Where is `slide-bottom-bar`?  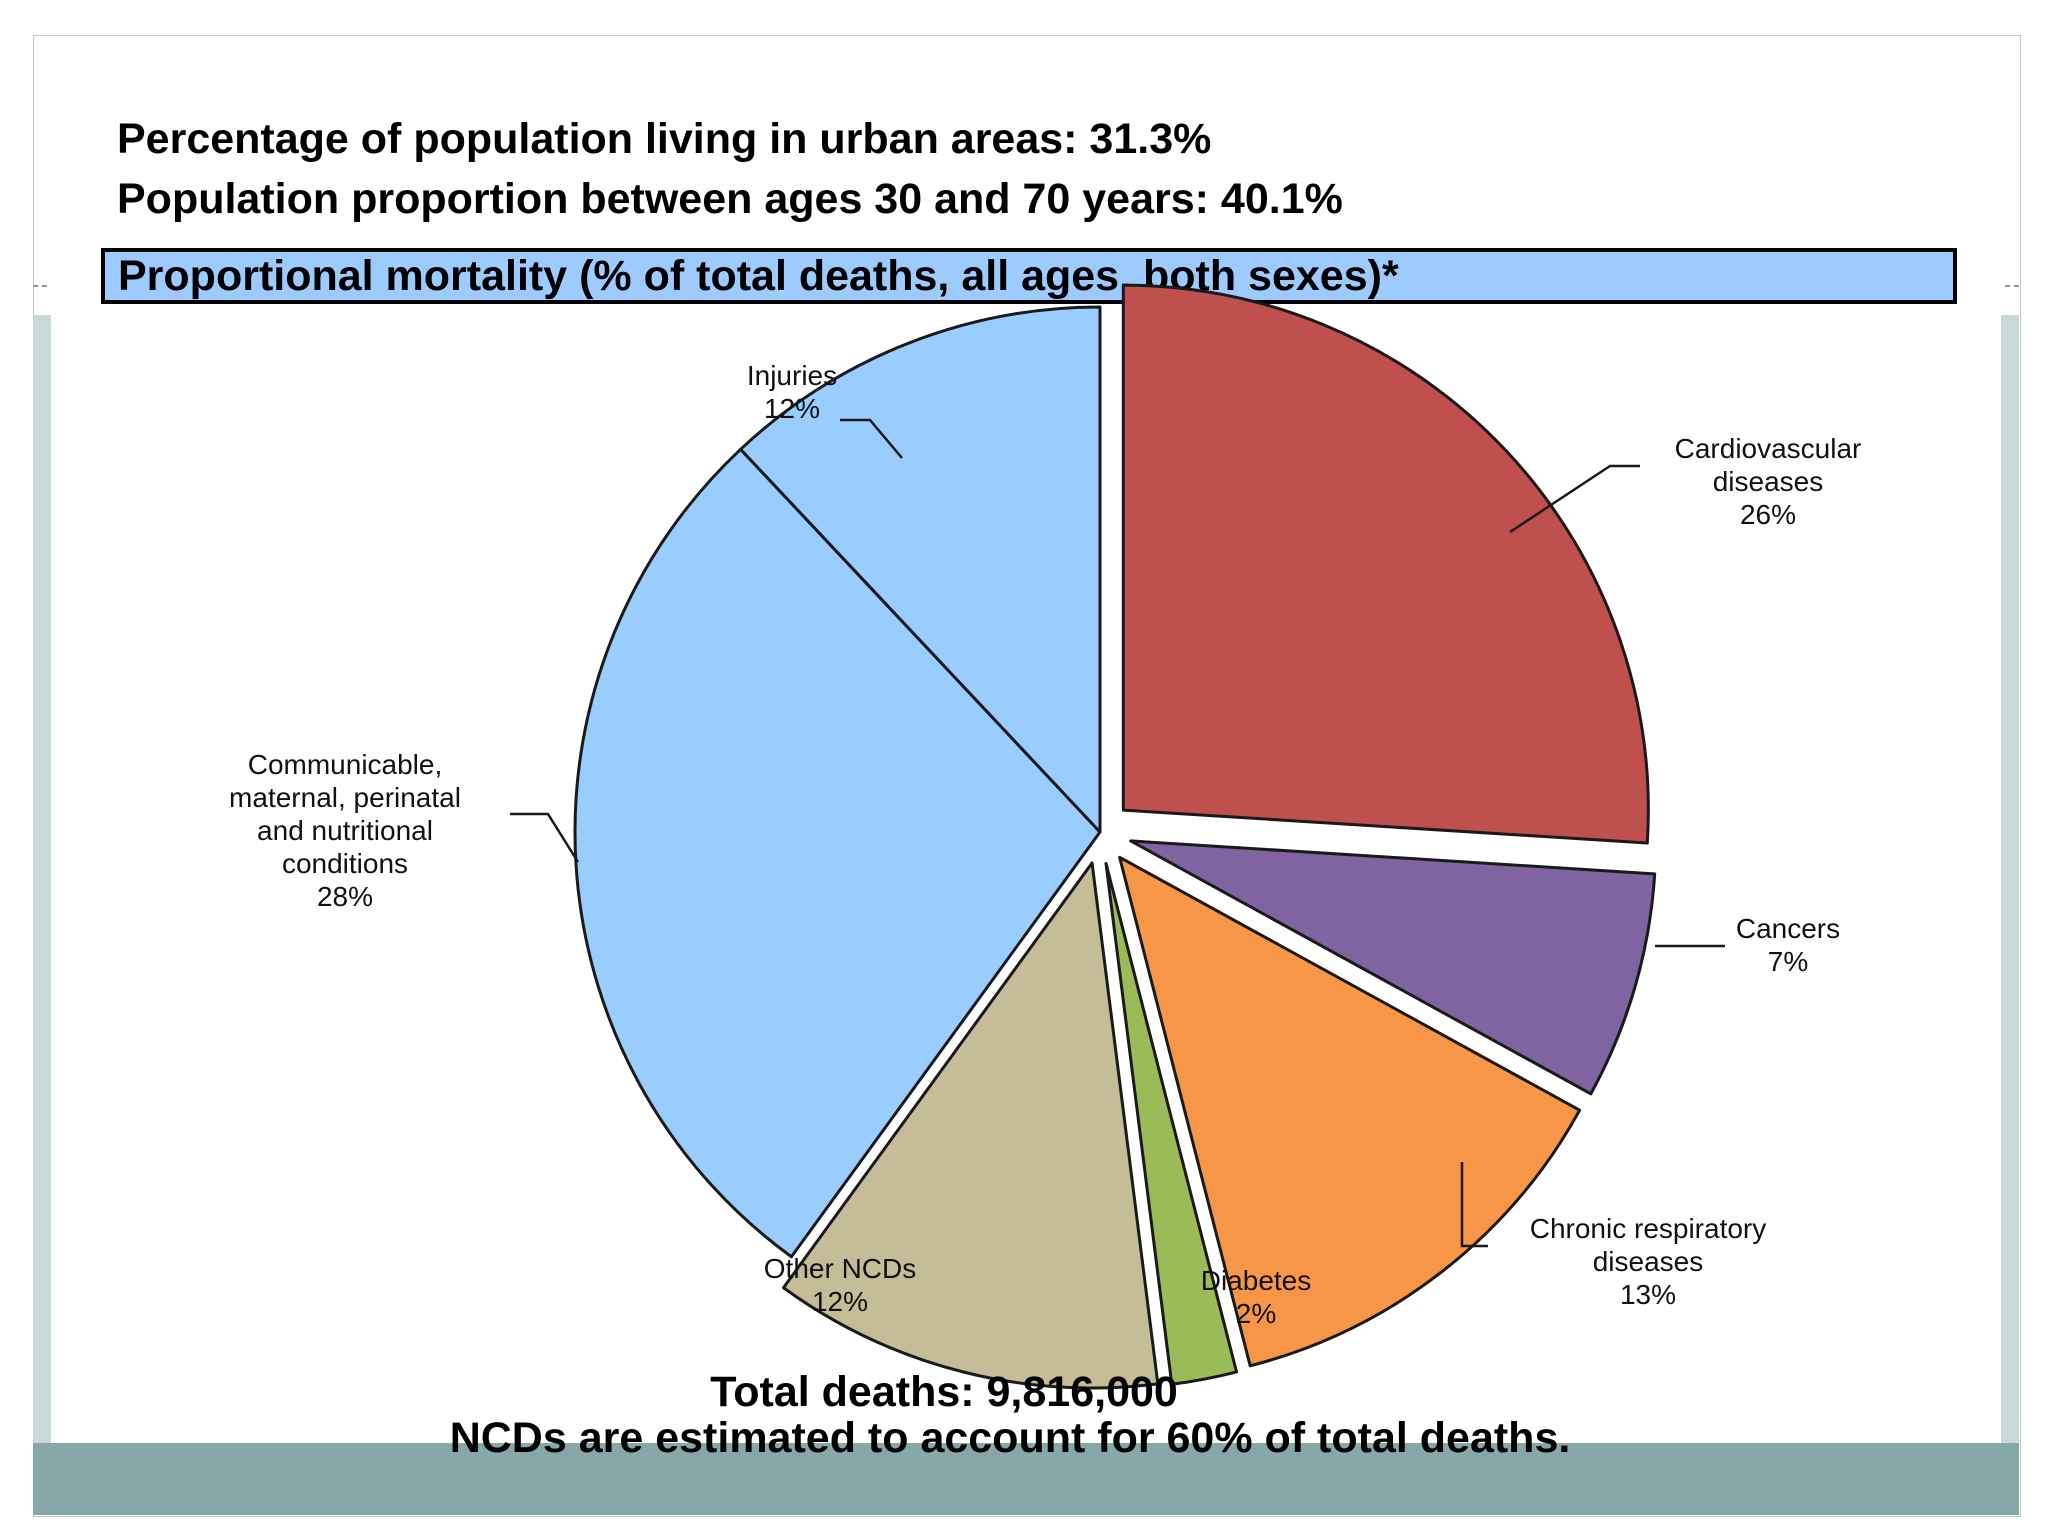
slide-bottom-bar is located at coordinates (1026, 1479).